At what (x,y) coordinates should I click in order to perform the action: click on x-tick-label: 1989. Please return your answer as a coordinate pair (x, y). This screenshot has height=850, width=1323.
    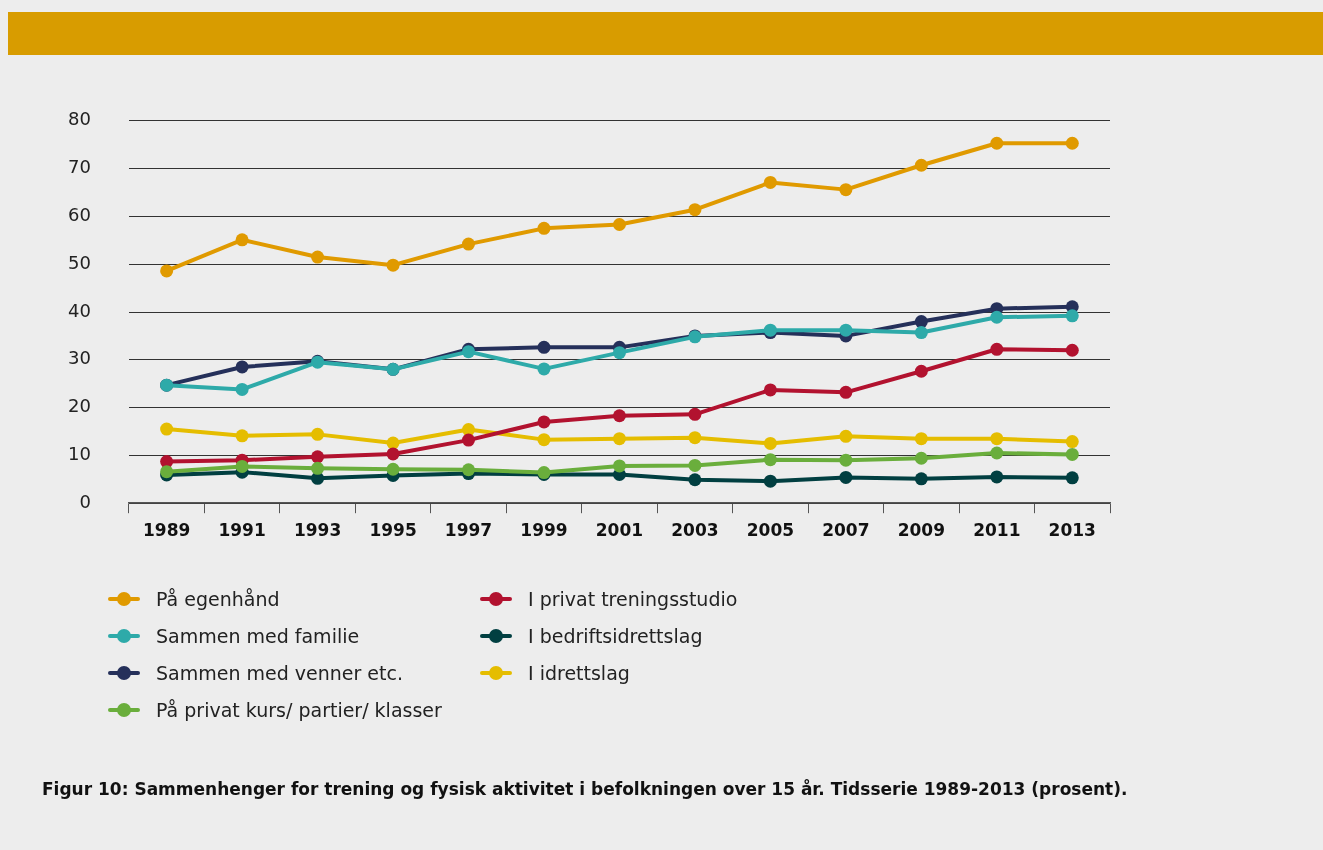
    Looking at the image, I should click on (166, 529).